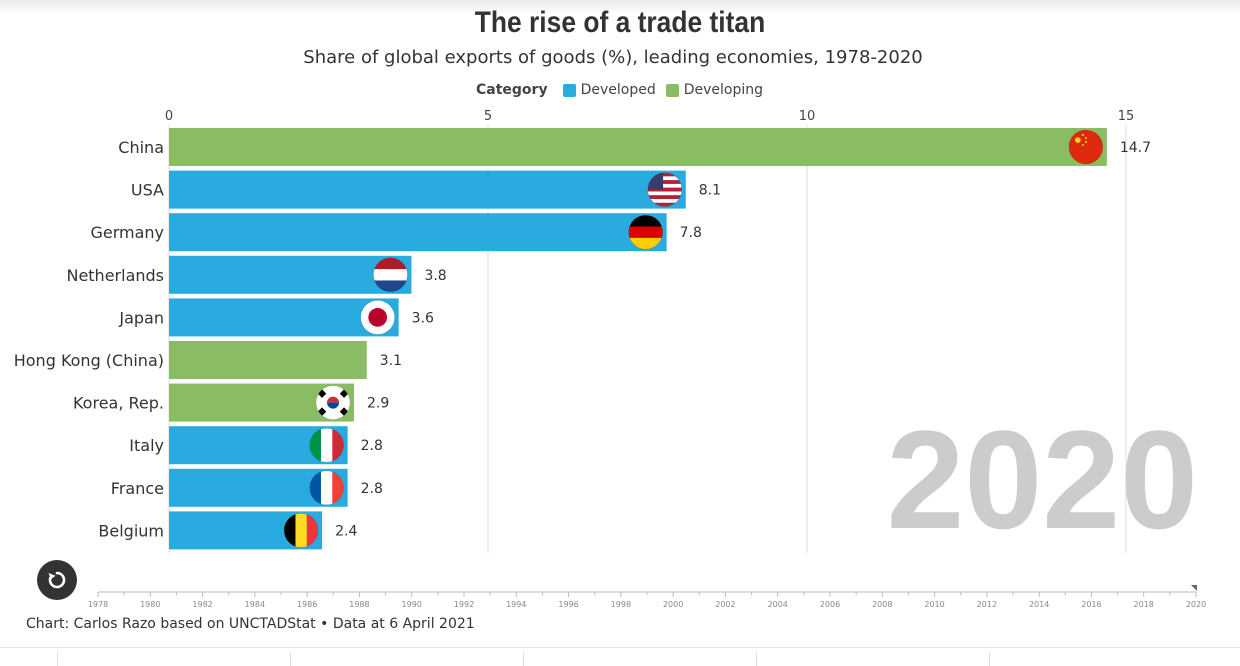  What do you see at coordinates (390, 275) in the screenshot?
I see `netherlands-flag-icon` at bounding box center [390, 275].